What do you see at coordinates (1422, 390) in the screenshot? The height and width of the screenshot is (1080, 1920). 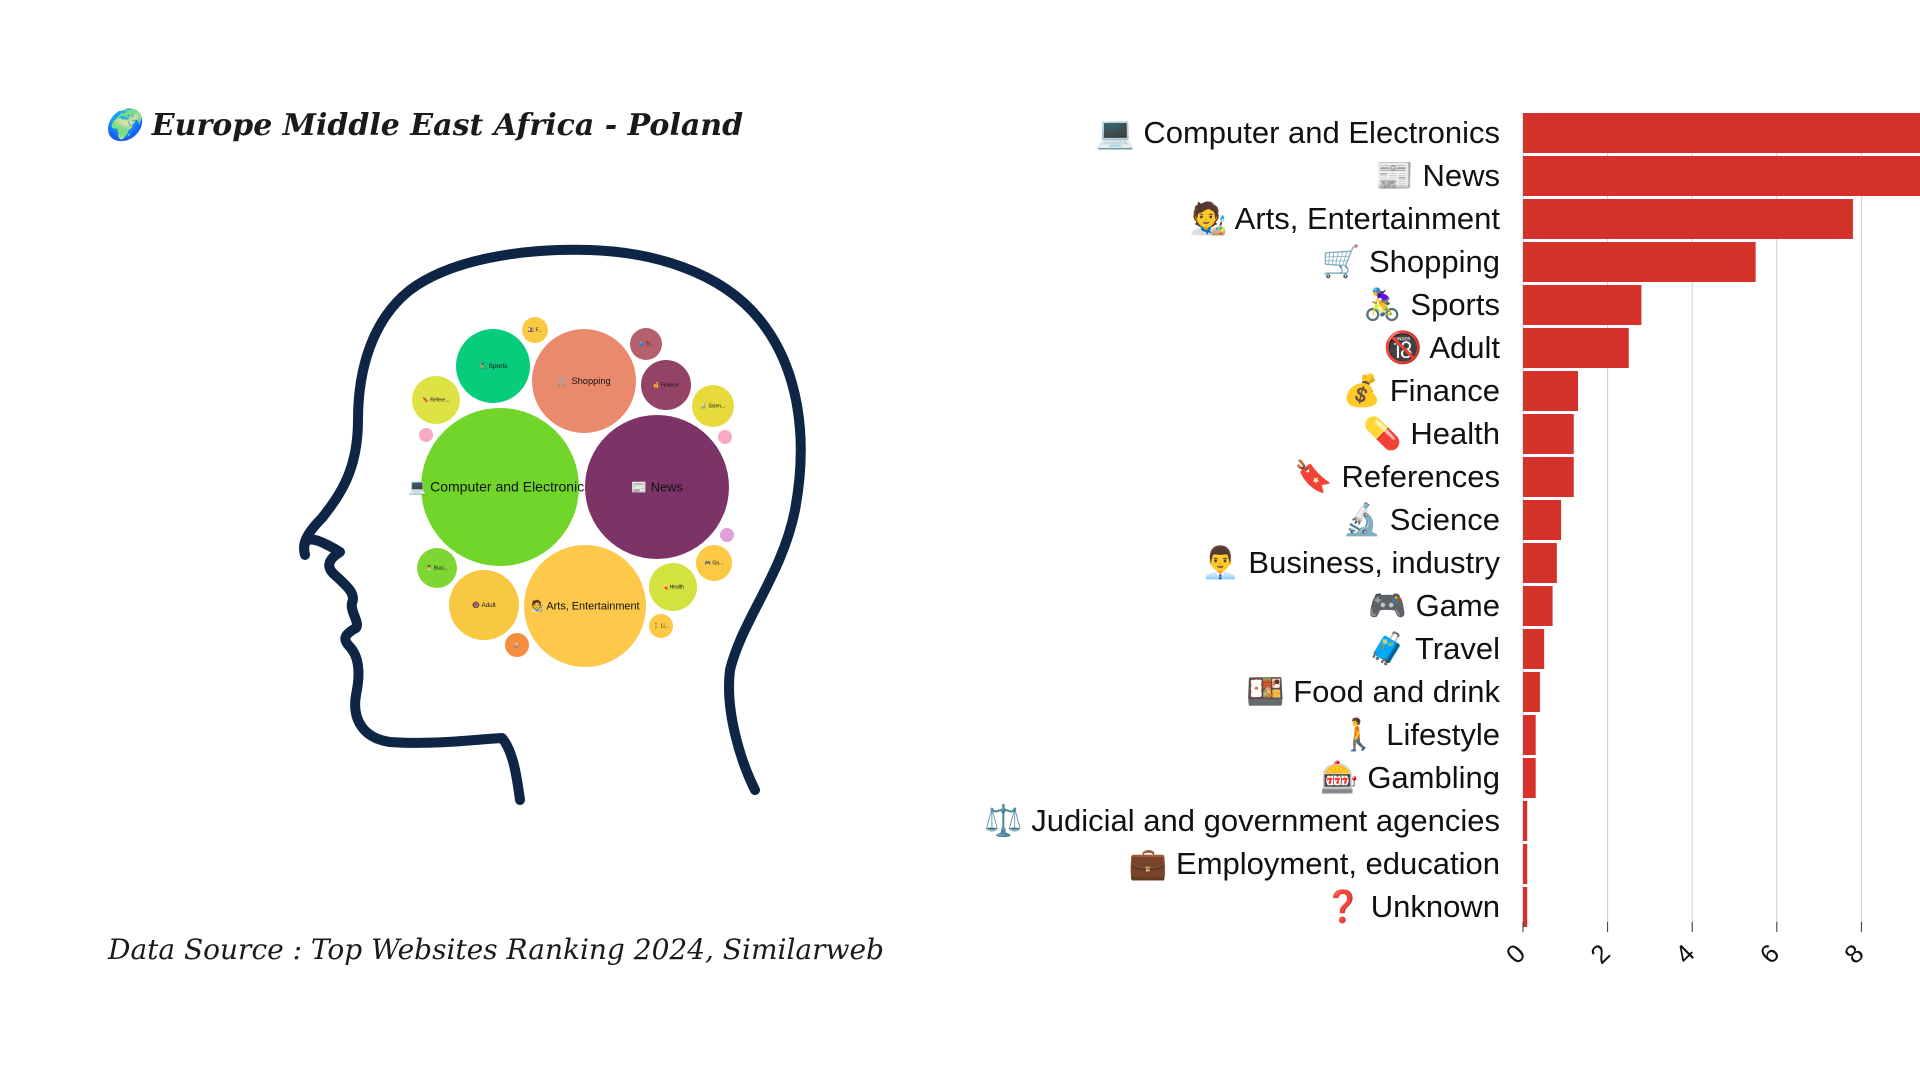 I see `category-label-6: 💰 Finance` at bounding box center [1422, 390].